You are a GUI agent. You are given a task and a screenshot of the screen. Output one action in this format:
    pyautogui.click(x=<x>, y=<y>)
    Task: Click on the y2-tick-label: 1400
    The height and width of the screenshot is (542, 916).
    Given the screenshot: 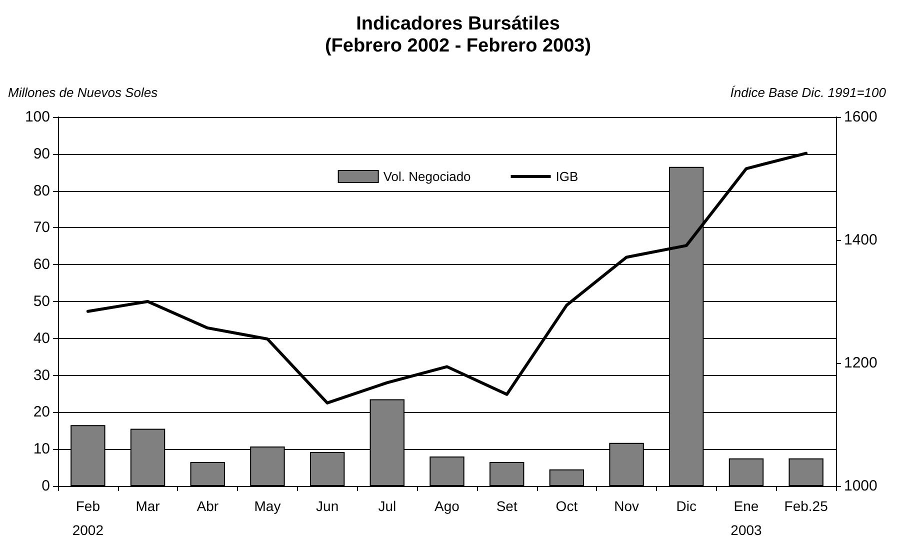 What is the action you would take?
    pyautogui.click(x=861, y=240)
    